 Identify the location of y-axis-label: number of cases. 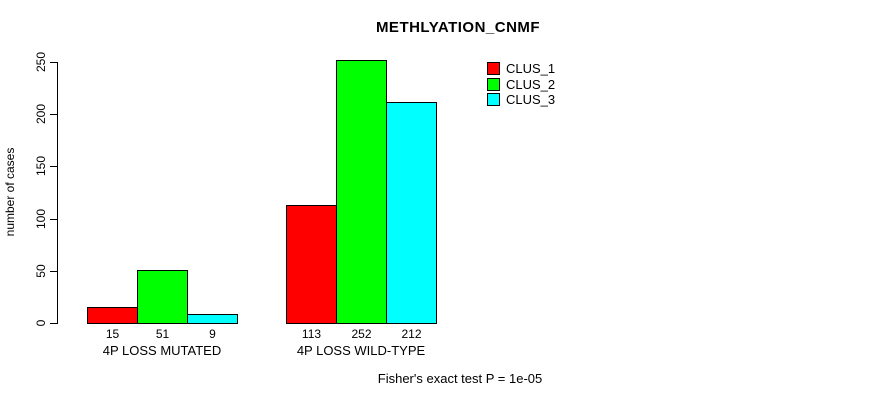
(10, 192).